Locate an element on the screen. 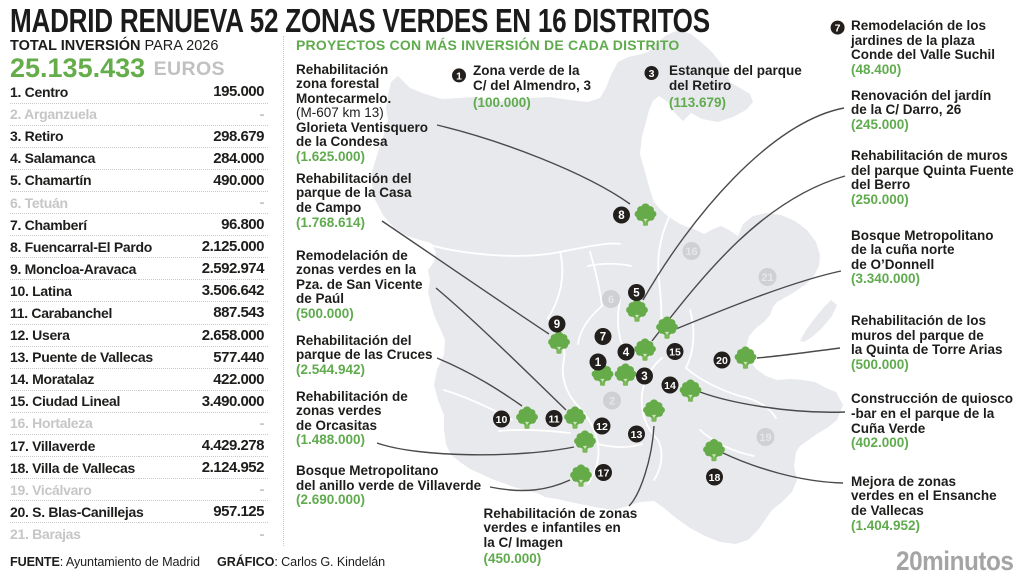 The width and height of the screenshot is (1024, 577). svg-text: 9 is located at coordinates (557, 325).